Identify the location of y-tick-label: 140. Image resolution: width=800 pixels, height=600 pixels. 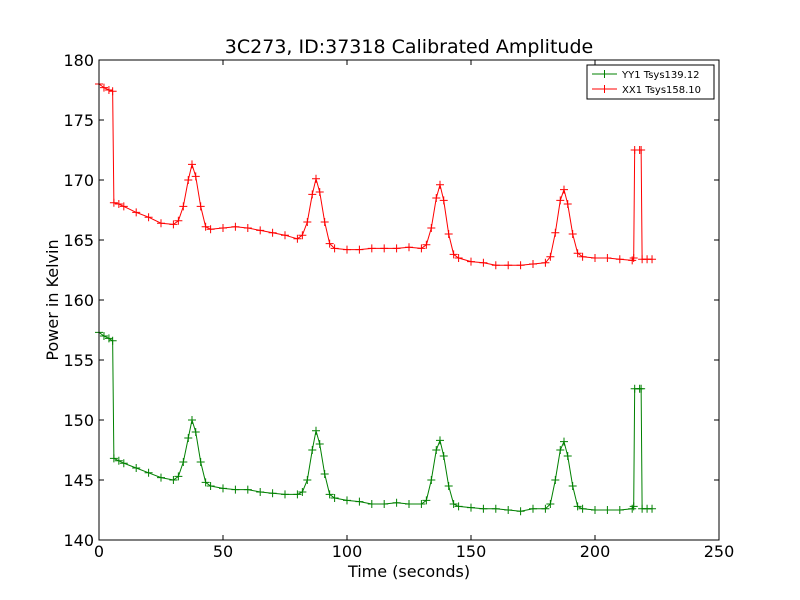
(78, 540).